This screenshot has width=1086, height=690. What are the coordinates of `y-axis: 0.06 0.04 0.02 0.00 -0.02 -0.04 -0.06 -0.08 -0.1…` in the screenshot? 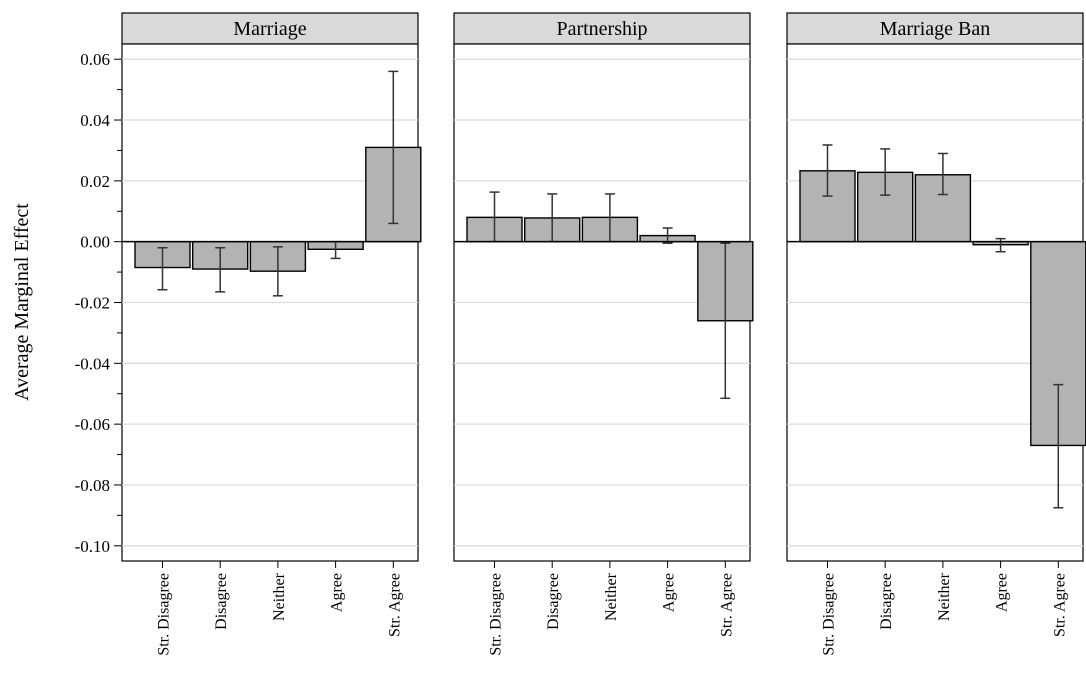 It's located at (98, 303).